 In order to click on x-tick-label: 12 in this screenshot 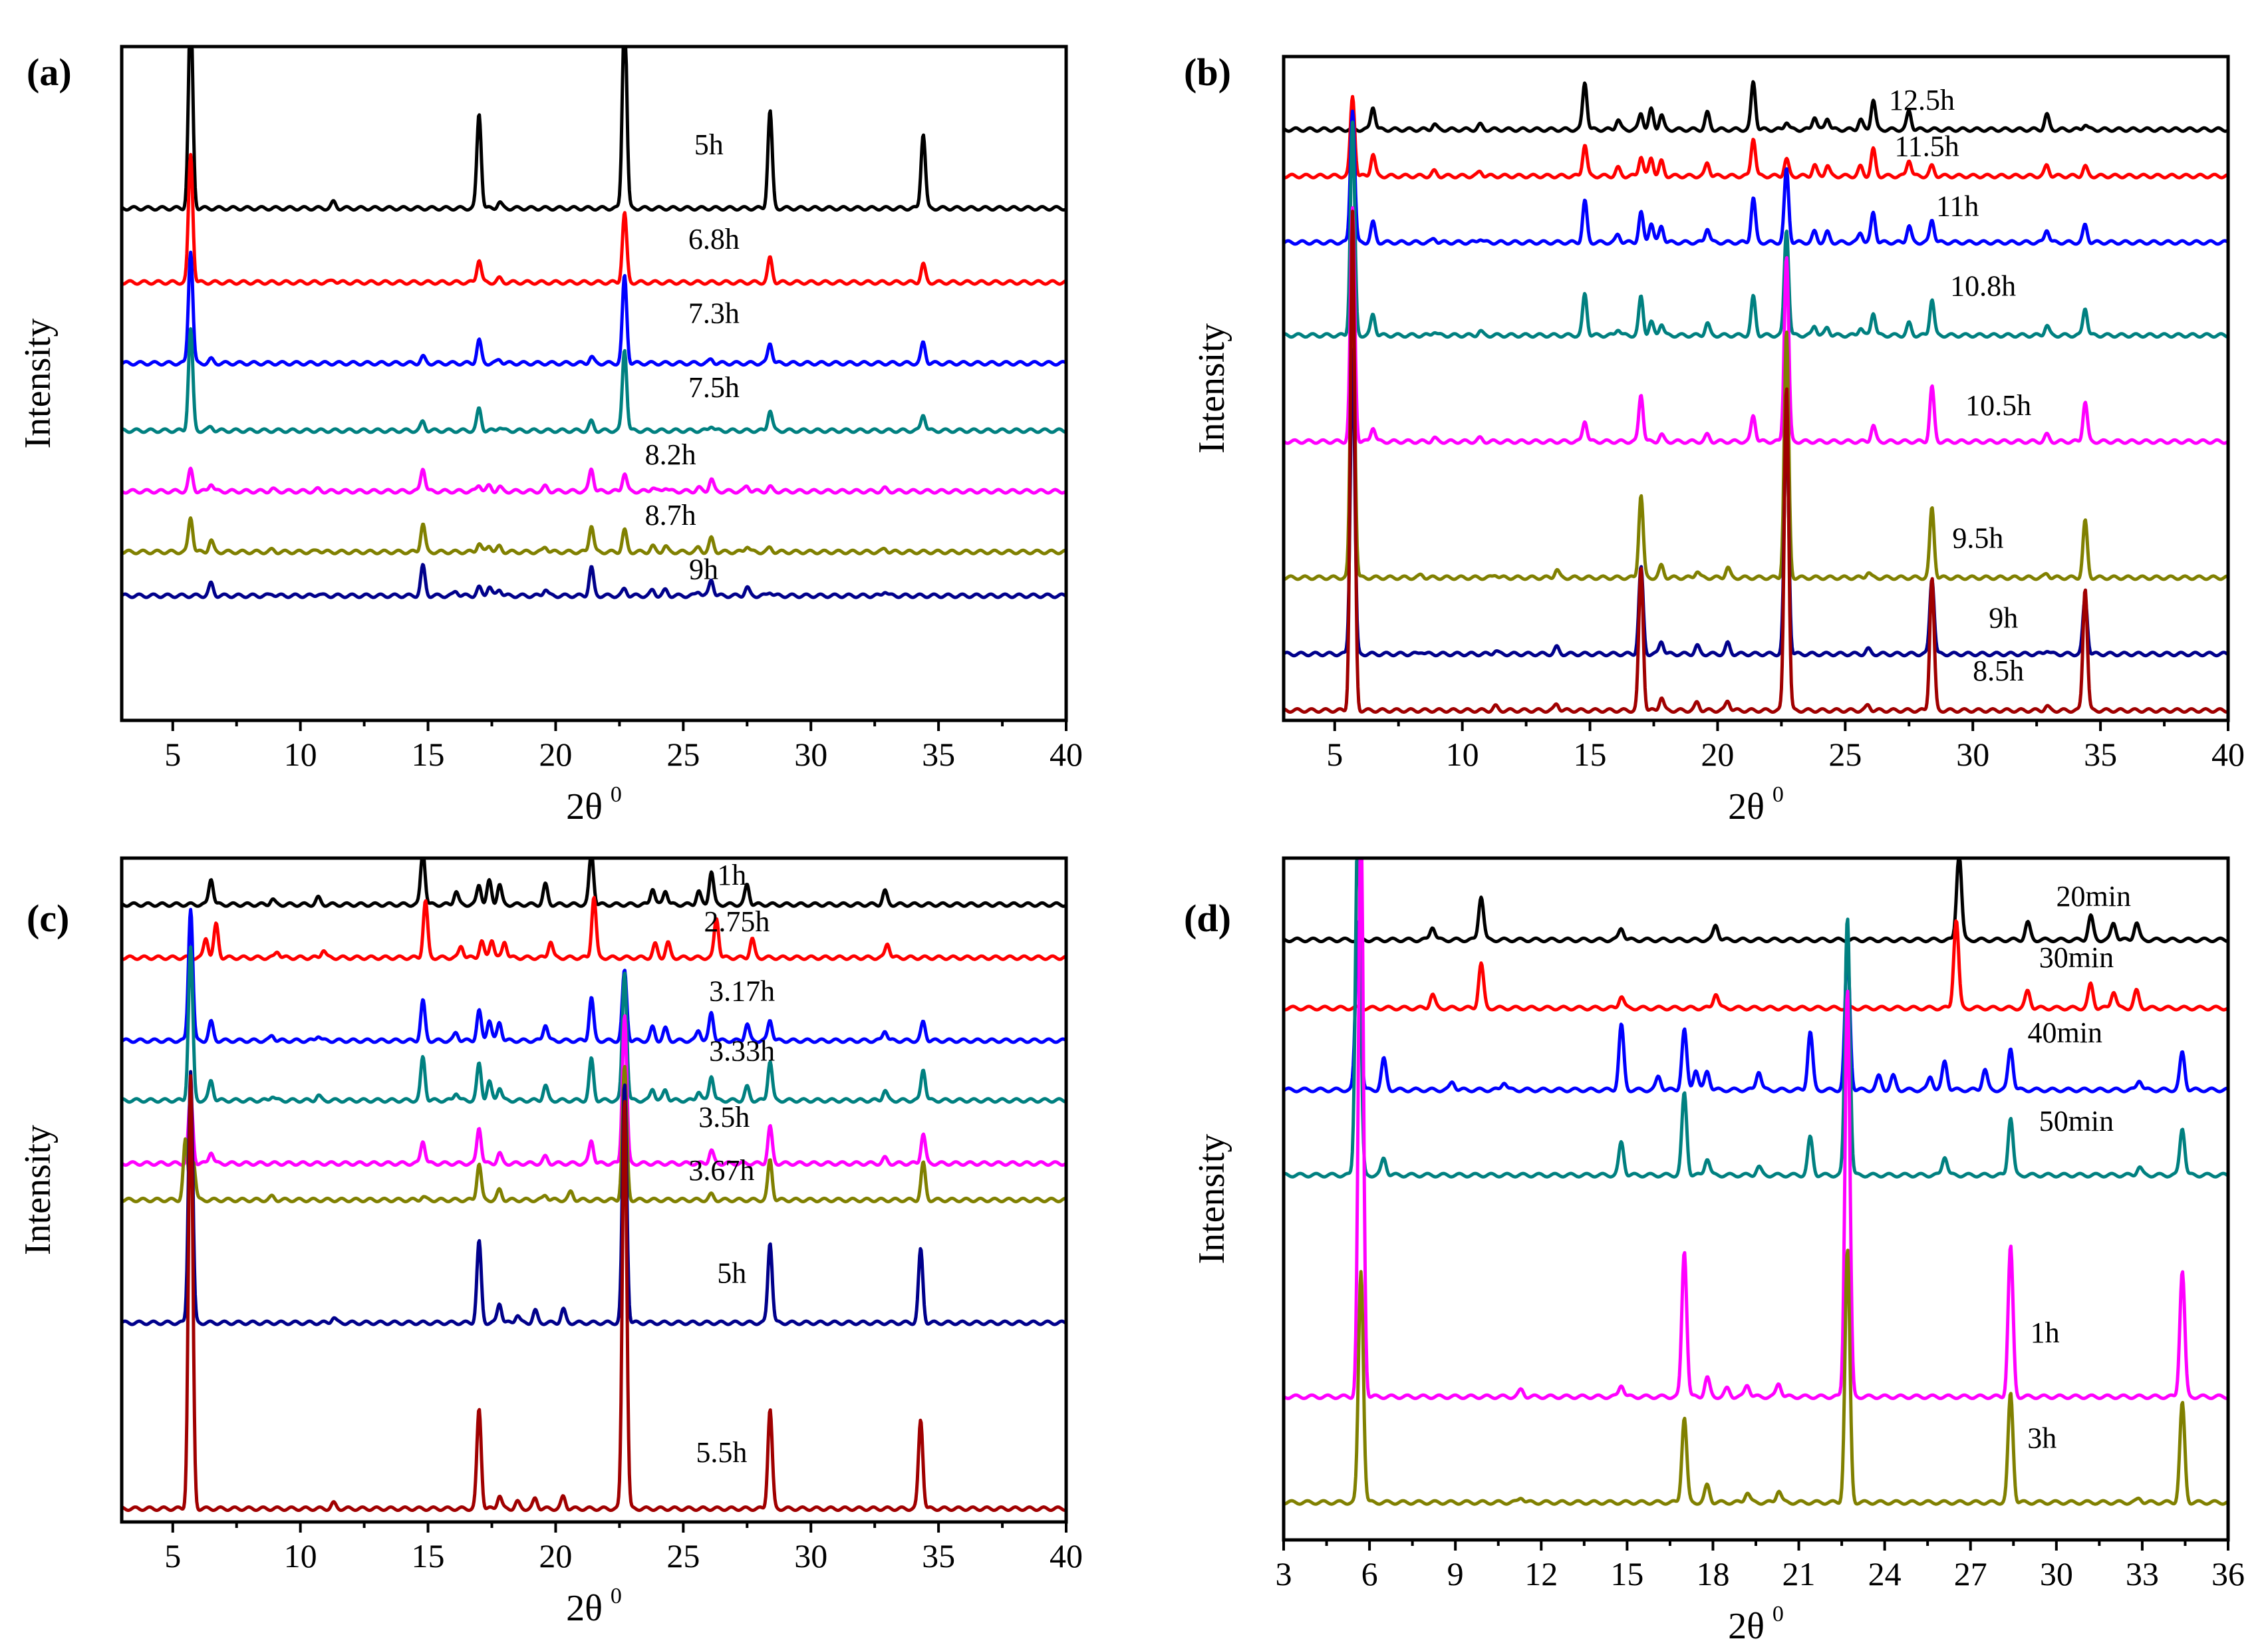, I will do `click(1541, 1574)`.